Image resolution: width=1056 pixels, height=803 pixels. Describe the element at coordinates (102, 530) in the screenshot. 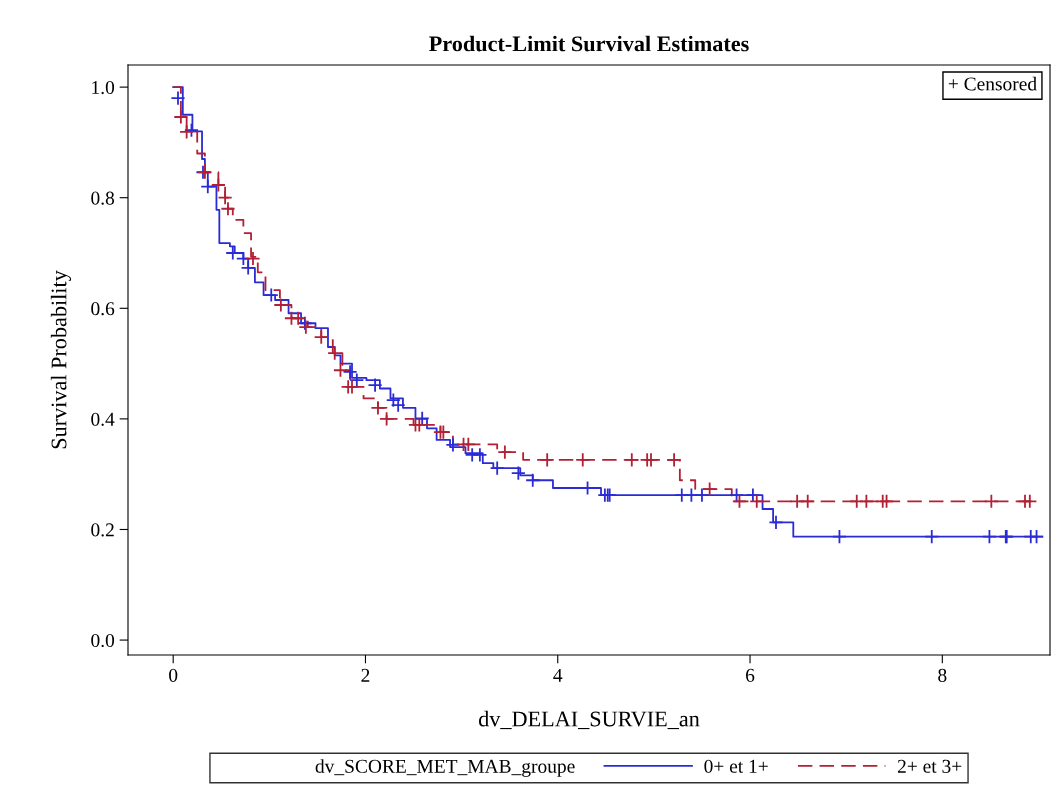

I see `y-tick-label: 0.2` at that location.